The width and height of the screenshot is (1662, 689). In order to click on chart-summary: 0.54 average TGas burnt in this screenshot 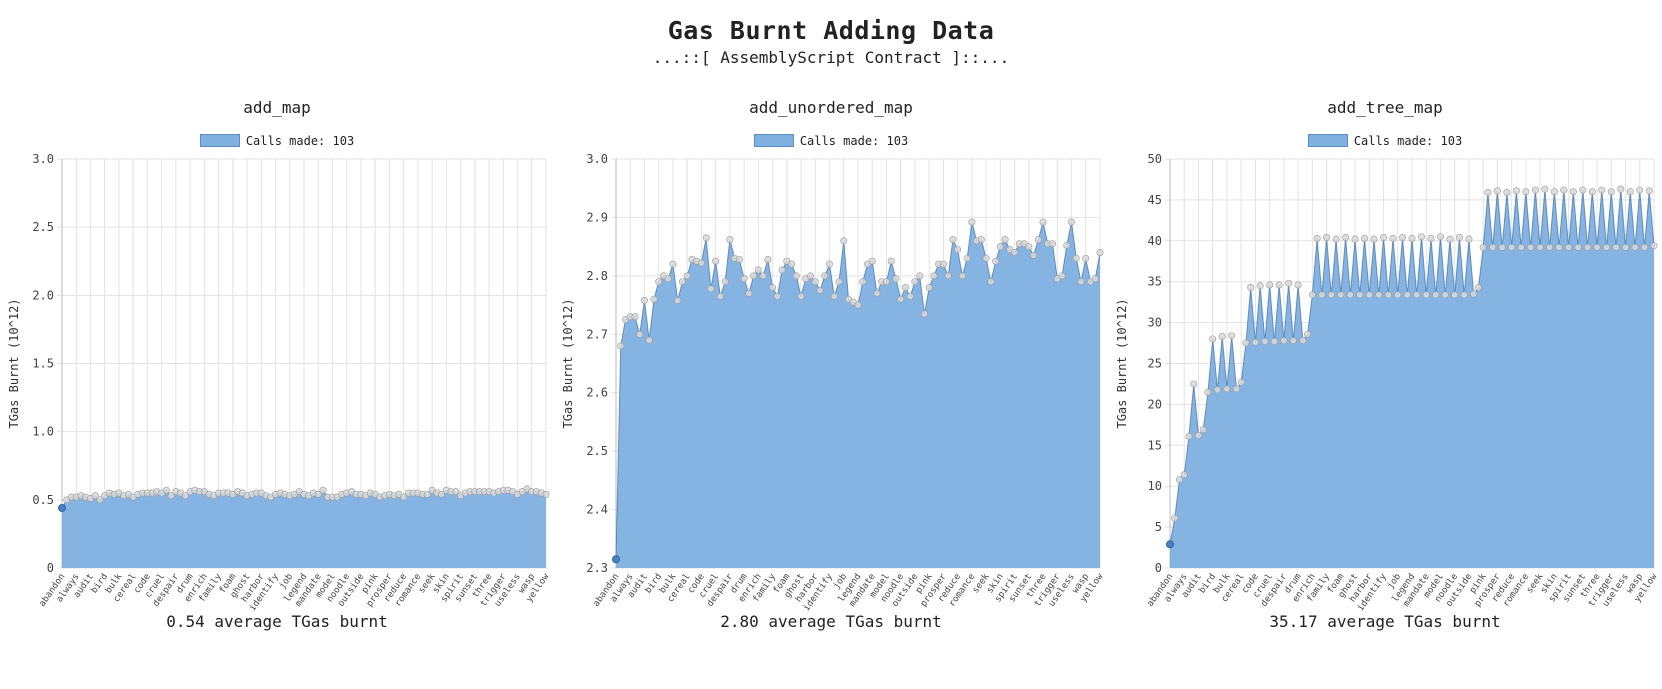, I will do `click(277, 621)`.